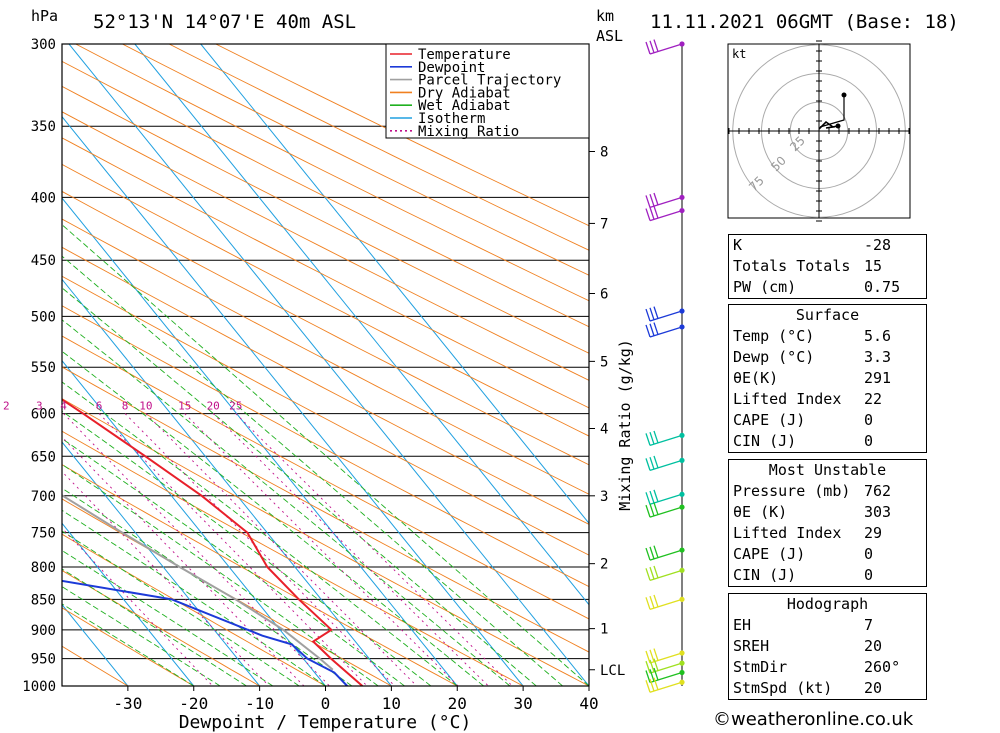 This screenshot has height=733, width=1000. I want to click on stats-label: SREH, so click(751, 646).